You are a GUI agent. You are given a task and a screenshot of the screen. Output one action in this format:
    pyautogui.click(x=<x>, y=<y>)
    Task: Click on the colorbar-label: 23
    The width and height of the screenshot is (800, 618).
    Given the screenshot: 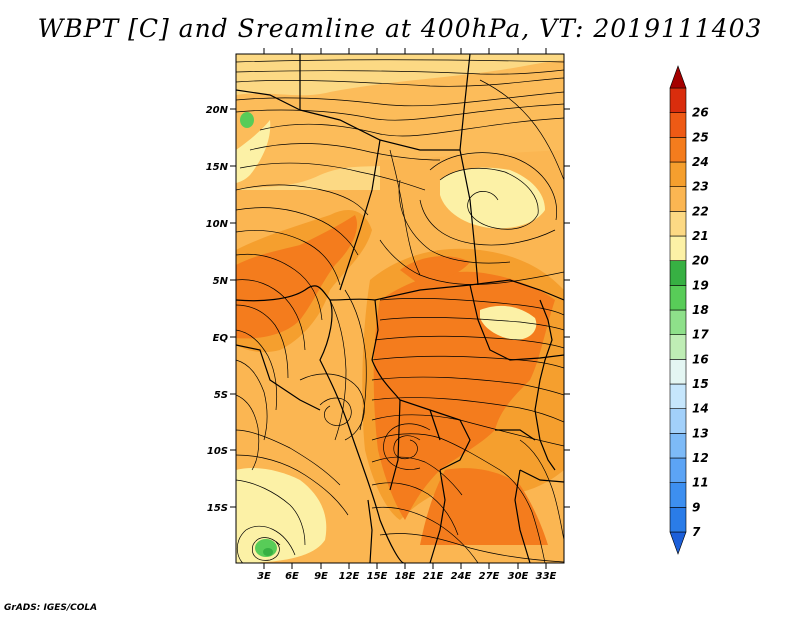 What is the action you would take?
    pyautogui.click(x=700, y=187)
    